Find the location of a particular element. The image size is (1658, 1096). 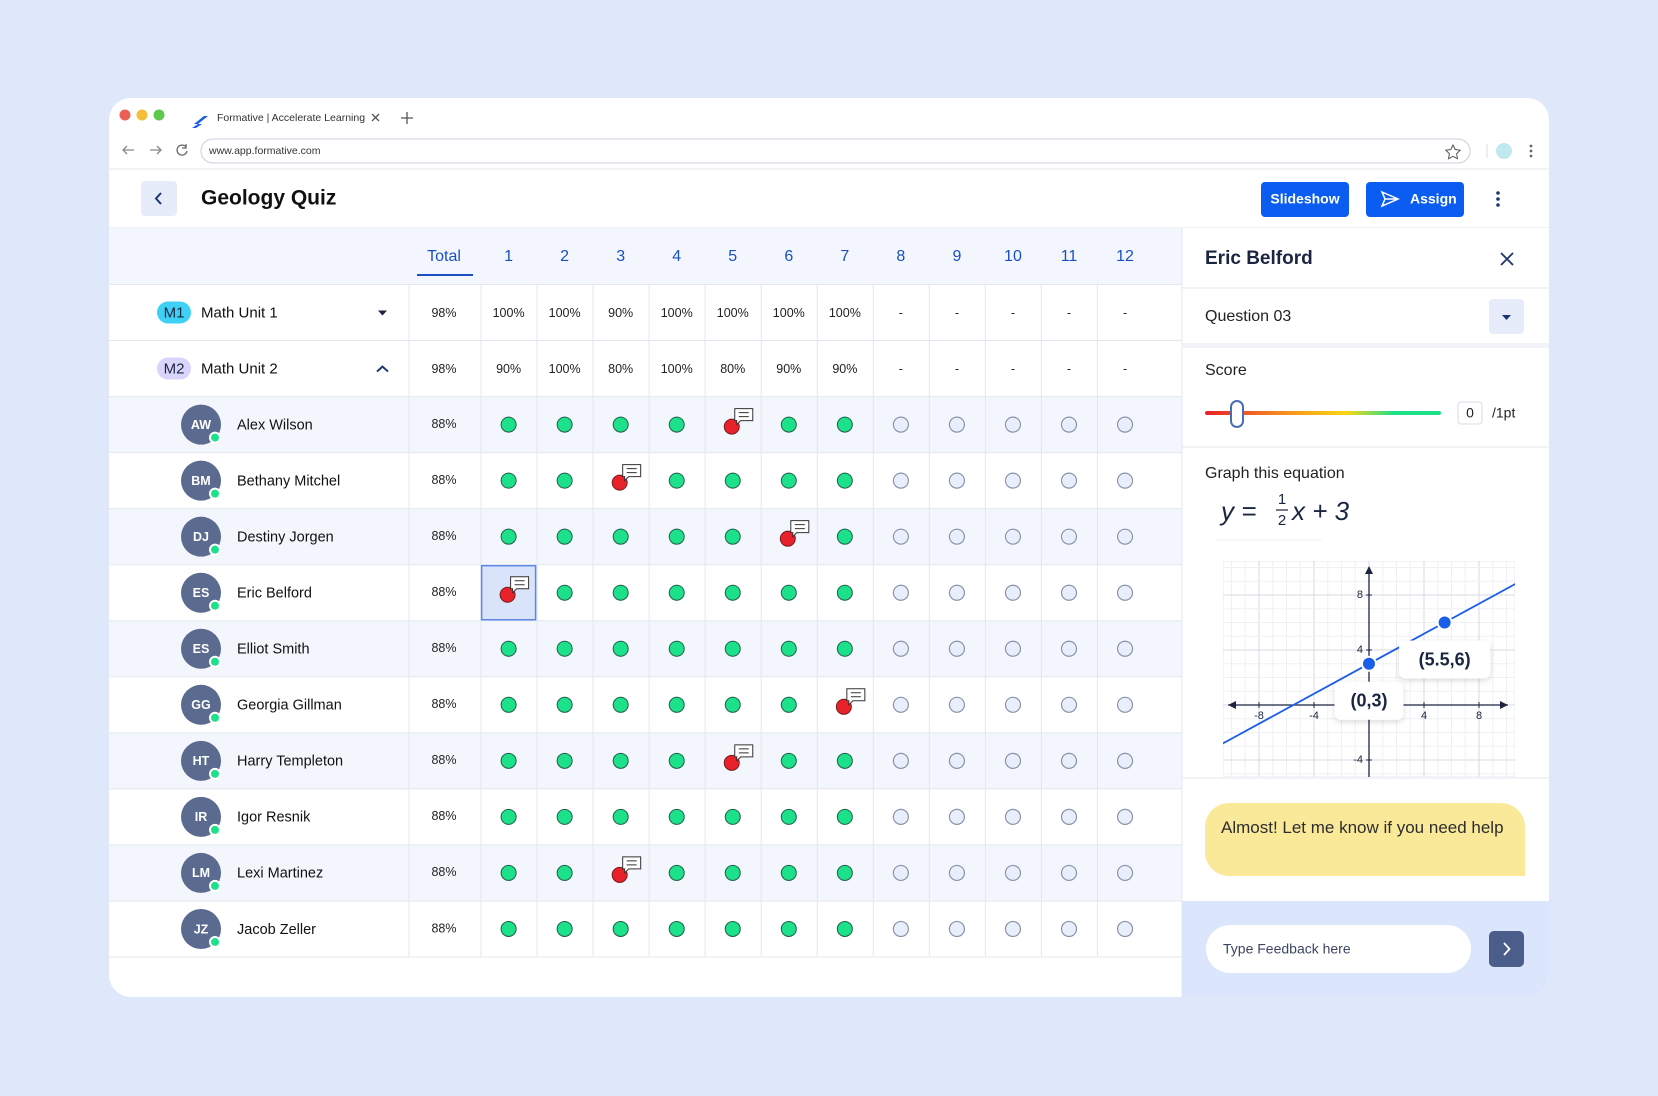

question-select: Question 03 is located at coordinates (1248, 316).